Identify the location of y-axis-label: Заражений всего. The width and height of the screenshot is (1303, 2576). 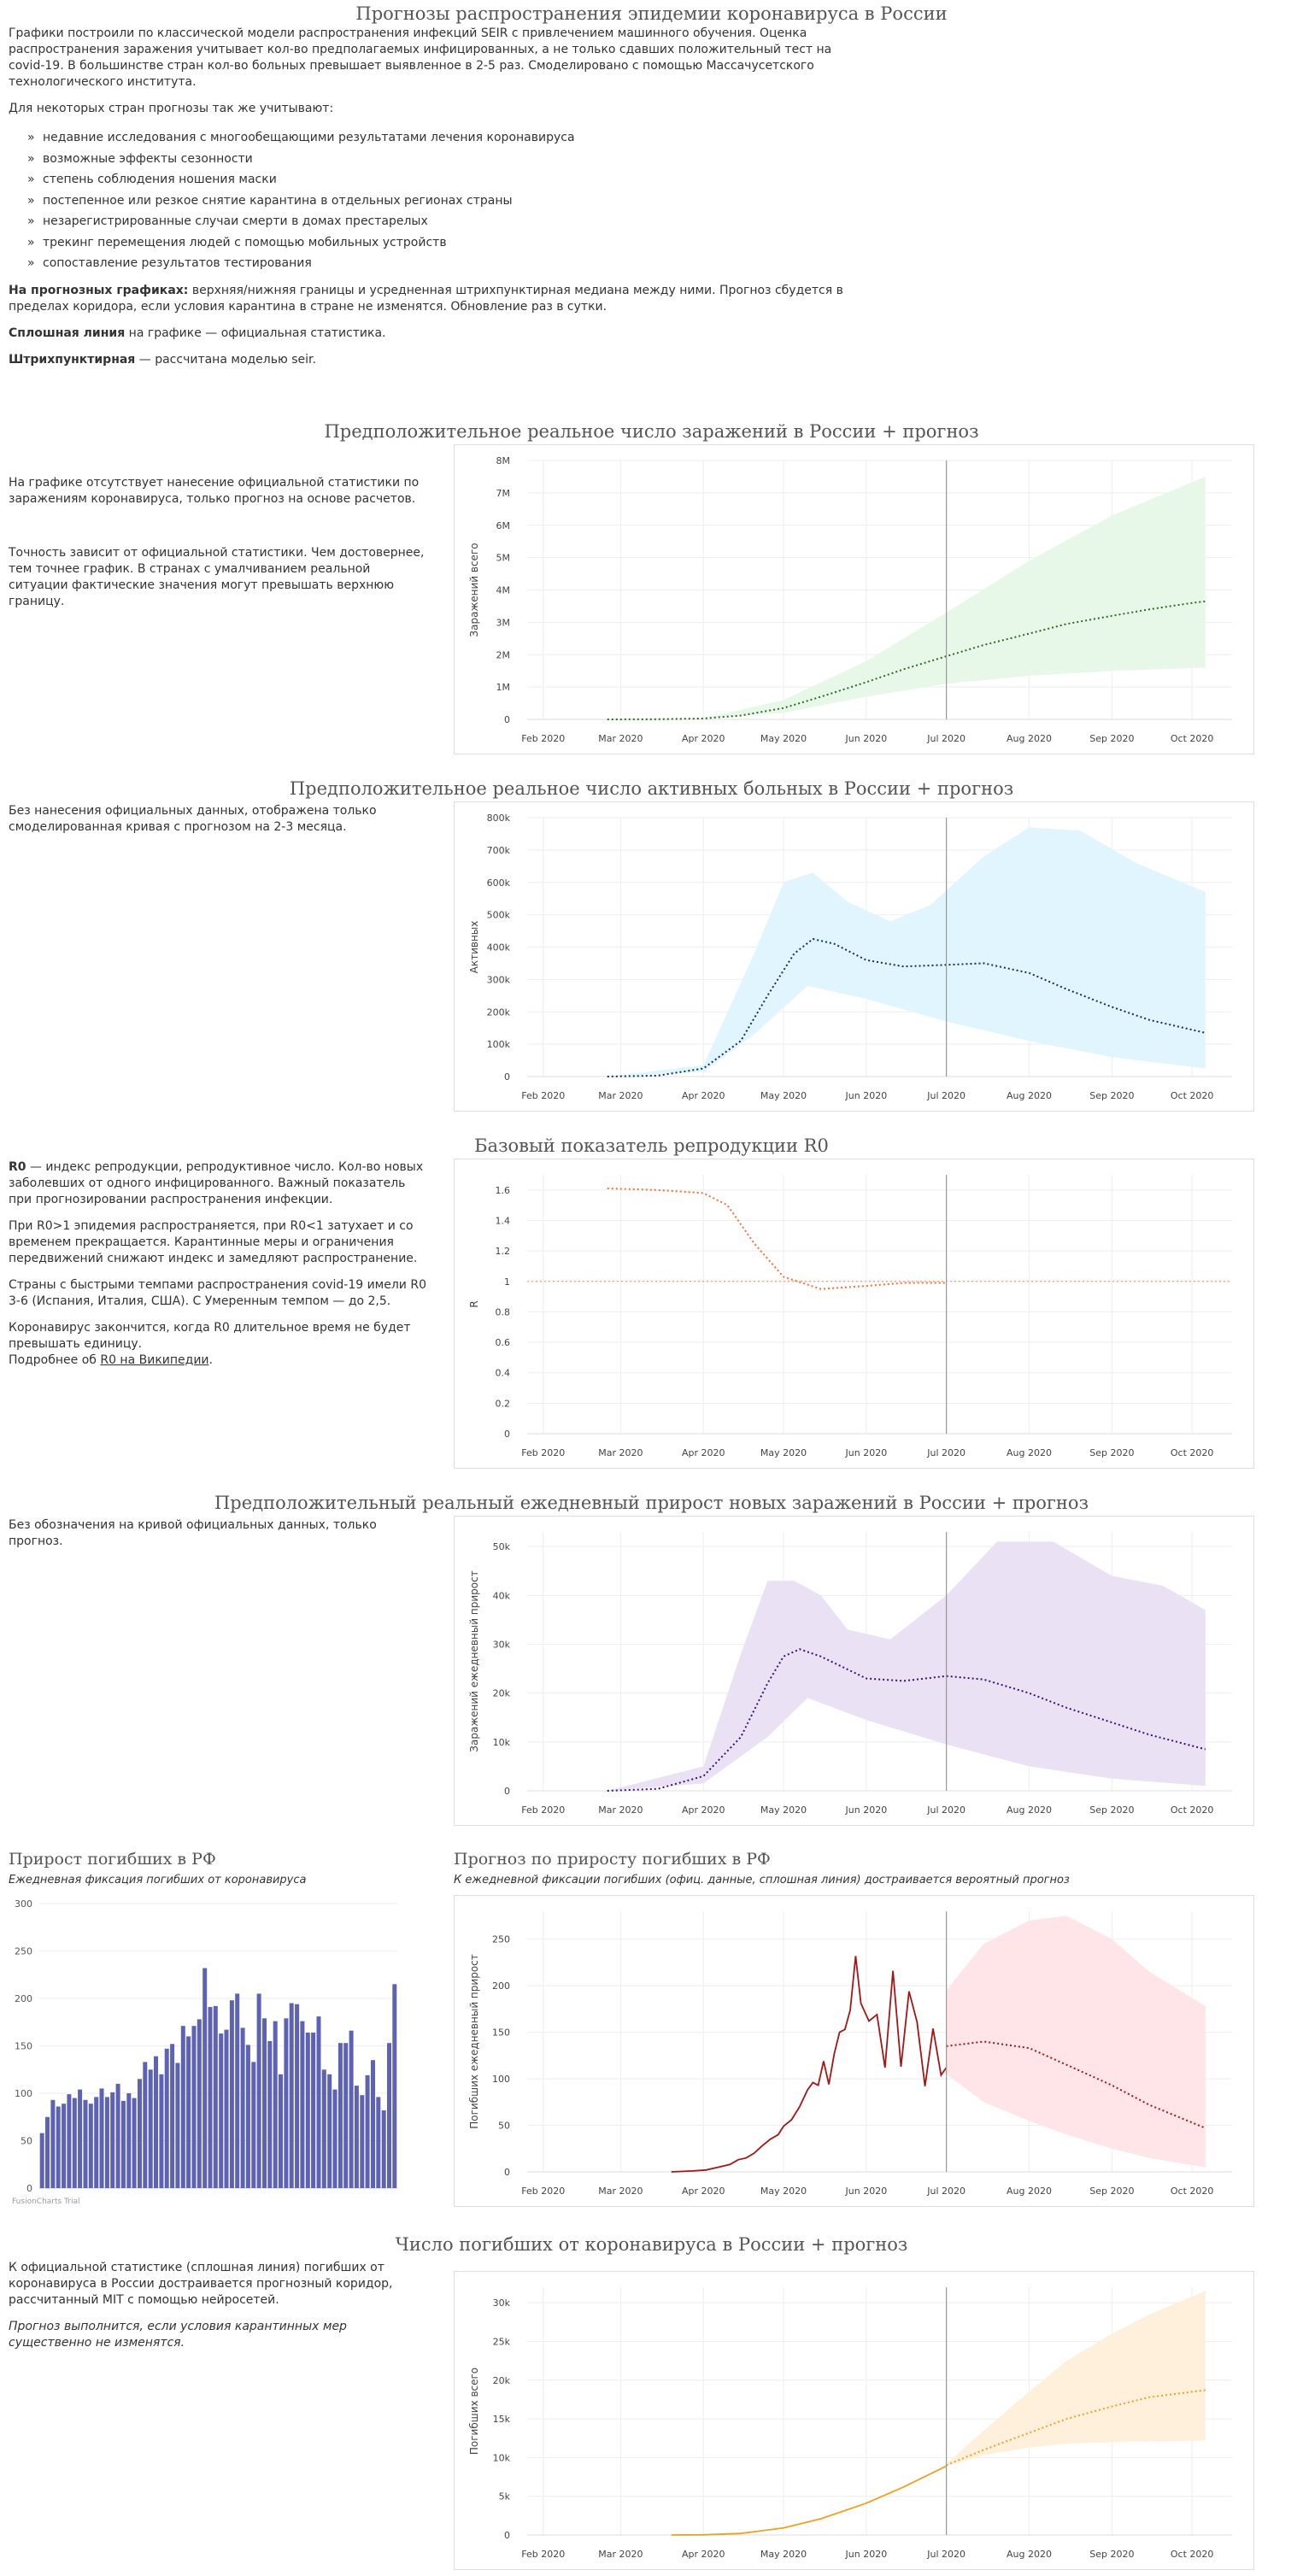
(474, 590).